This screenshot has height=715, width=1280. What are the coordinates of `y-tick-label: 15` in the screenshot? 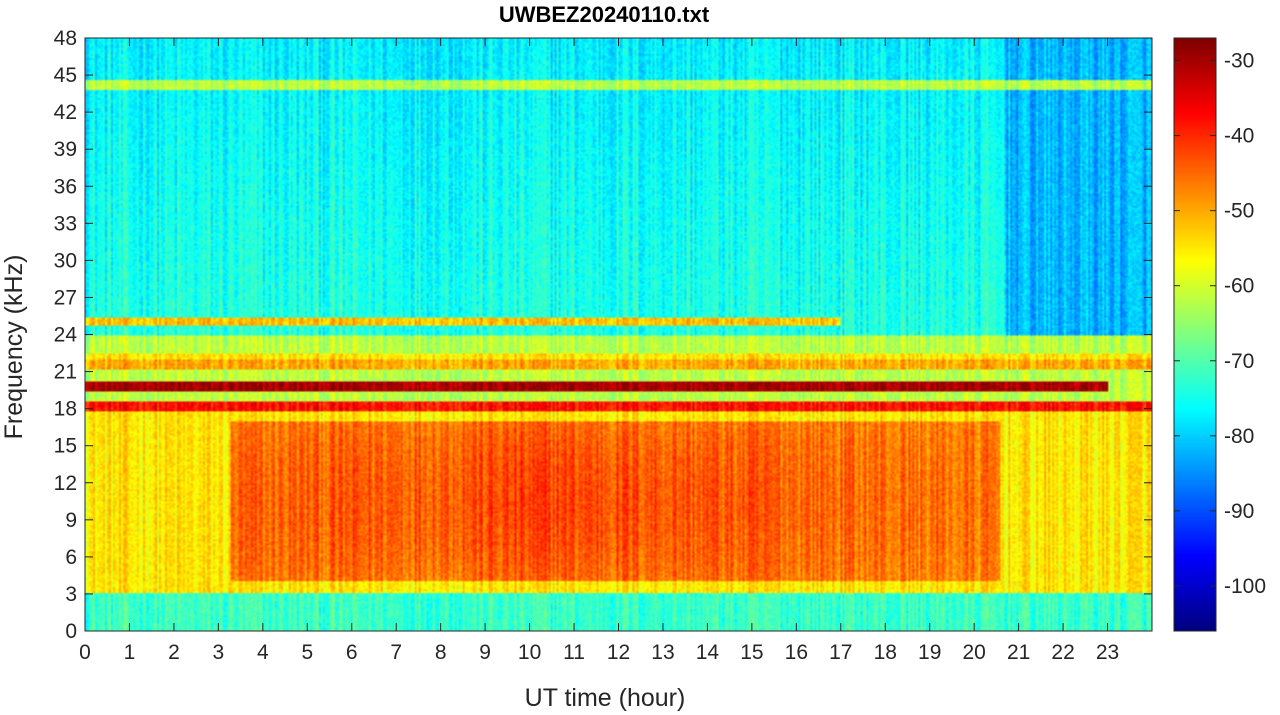 It's located at (65, 446).